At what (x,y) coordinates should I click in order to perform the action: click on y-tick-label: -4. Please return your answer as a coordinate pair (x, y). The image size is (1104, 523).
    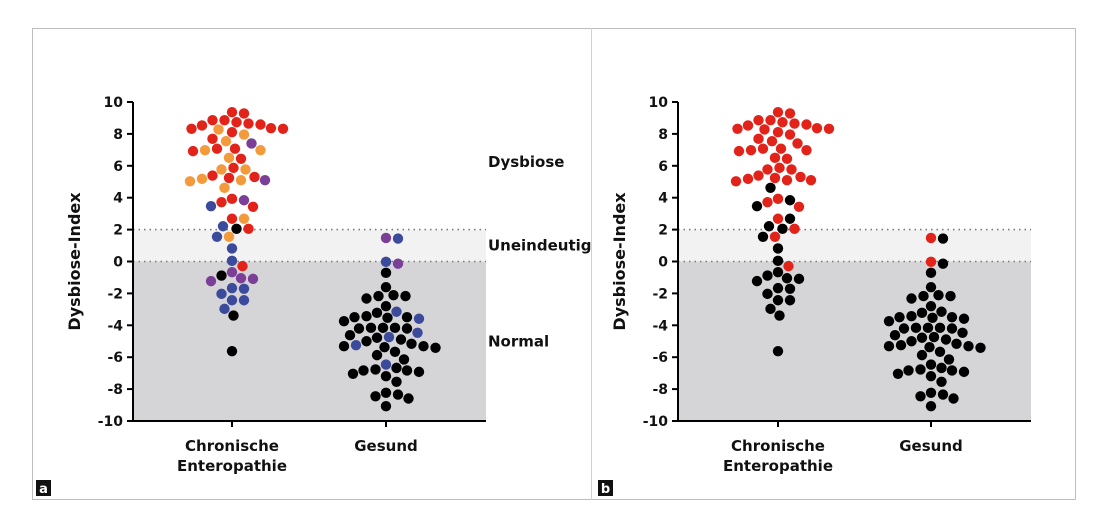
    Looking at the image, I should click on (115, 326).